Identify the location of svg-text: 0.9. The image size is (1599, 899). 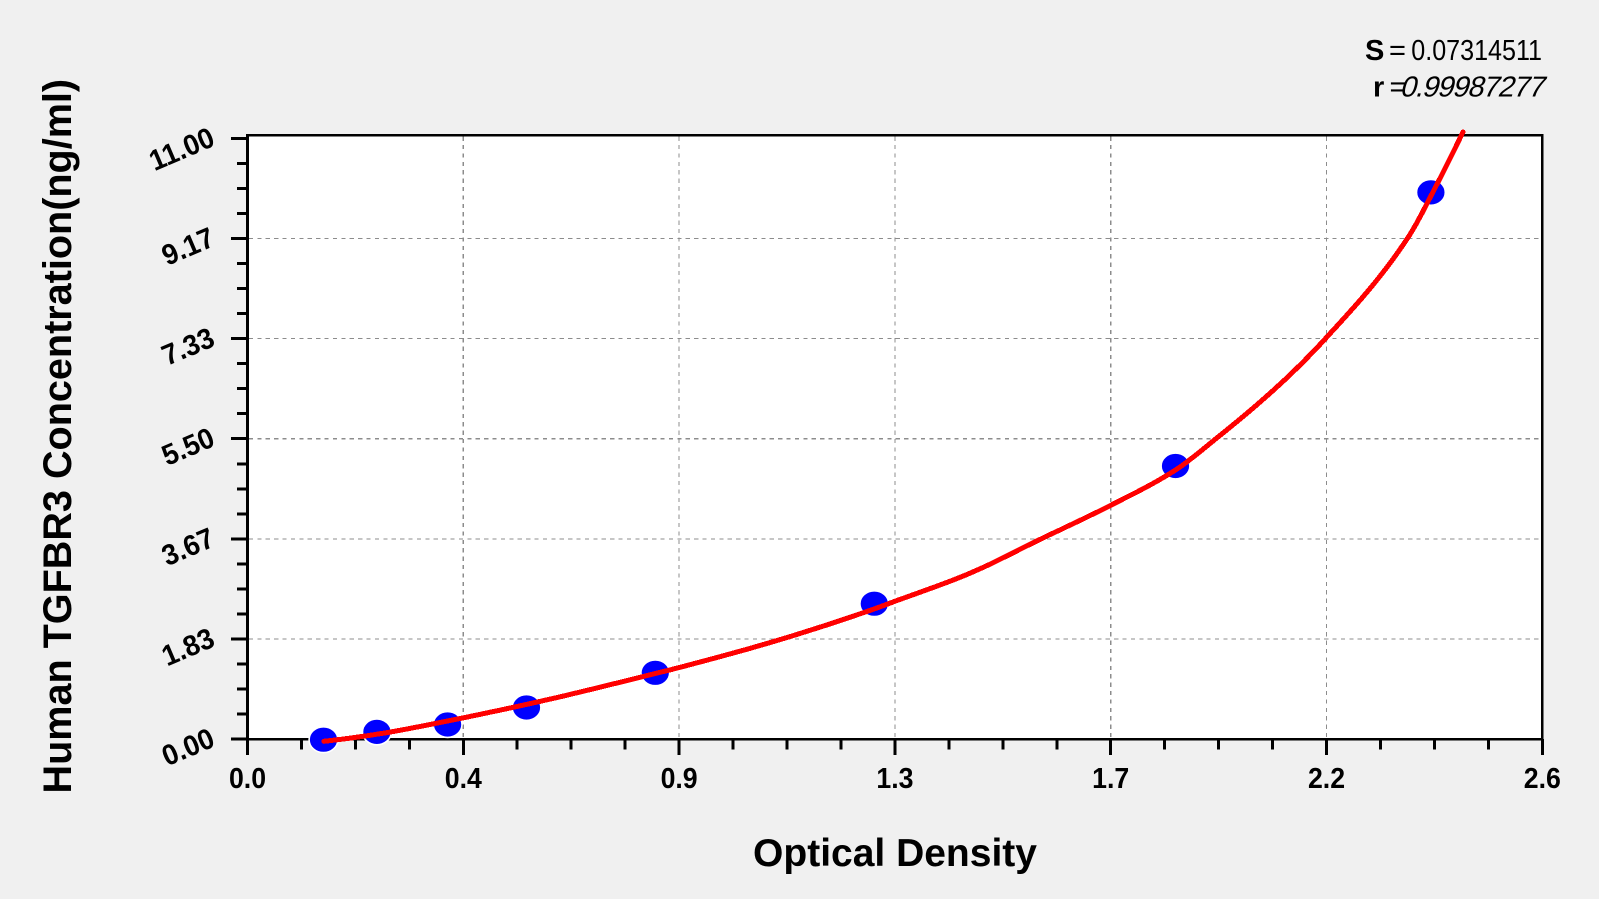
(679, 778).